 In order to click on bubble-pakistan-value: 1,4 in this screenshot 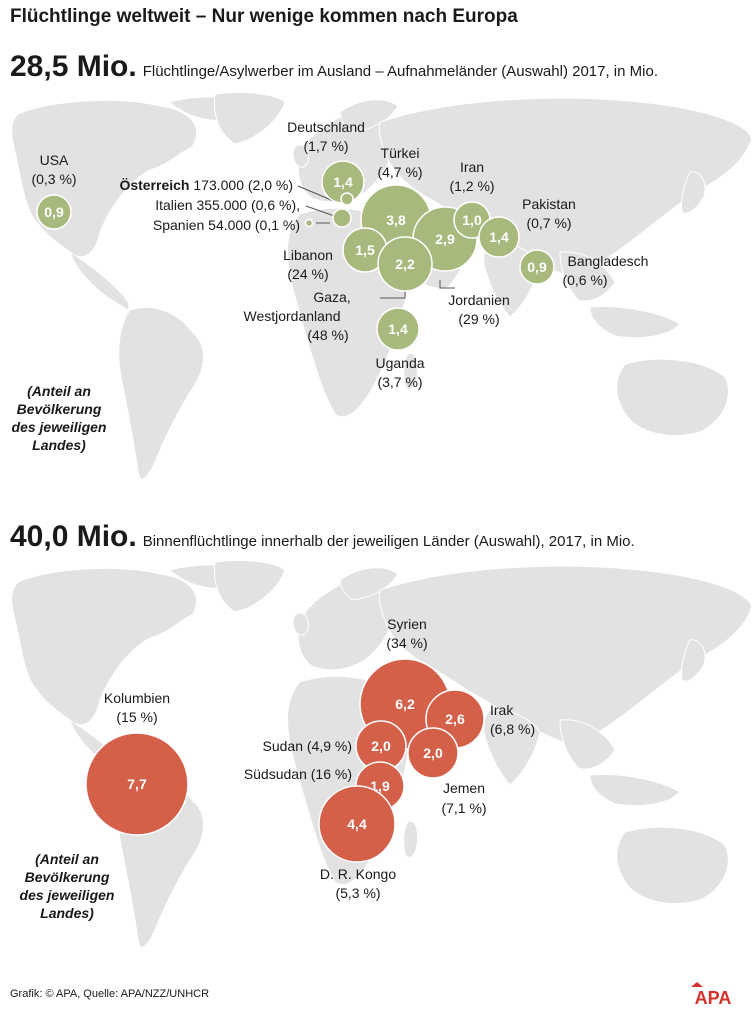, I will do `click(499, 237)`.